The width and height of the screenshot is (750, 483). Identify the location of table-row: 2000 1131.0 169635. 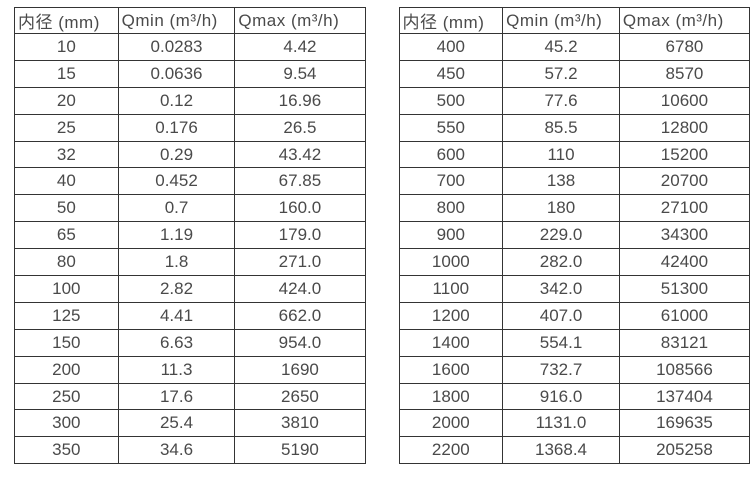
(574, 423).